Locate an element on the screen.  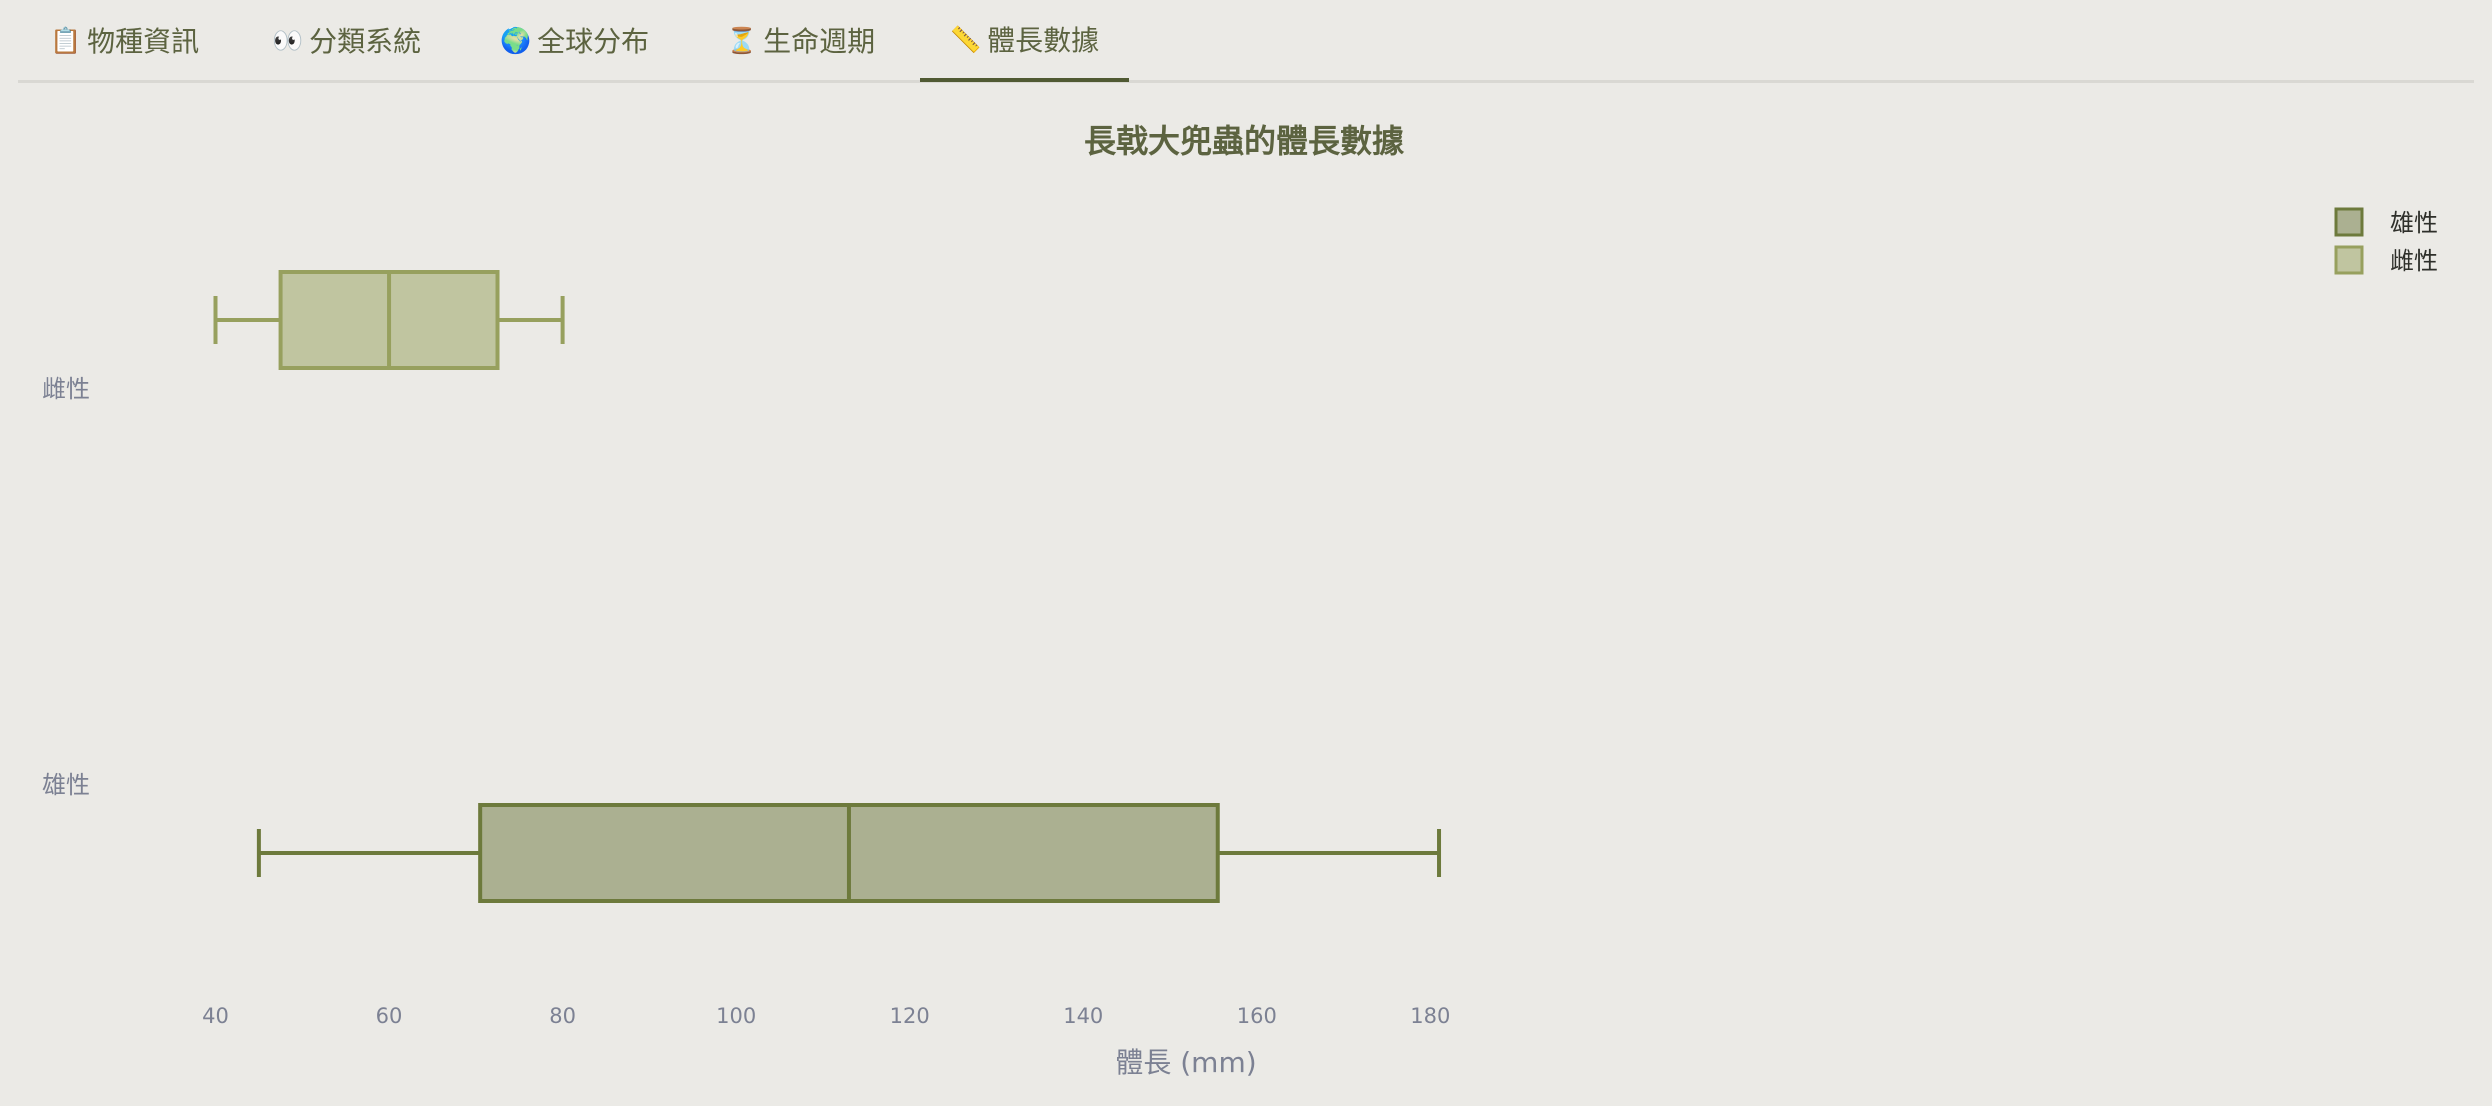
x-tick-label: 140 is located at coordinates (1083, 1016).